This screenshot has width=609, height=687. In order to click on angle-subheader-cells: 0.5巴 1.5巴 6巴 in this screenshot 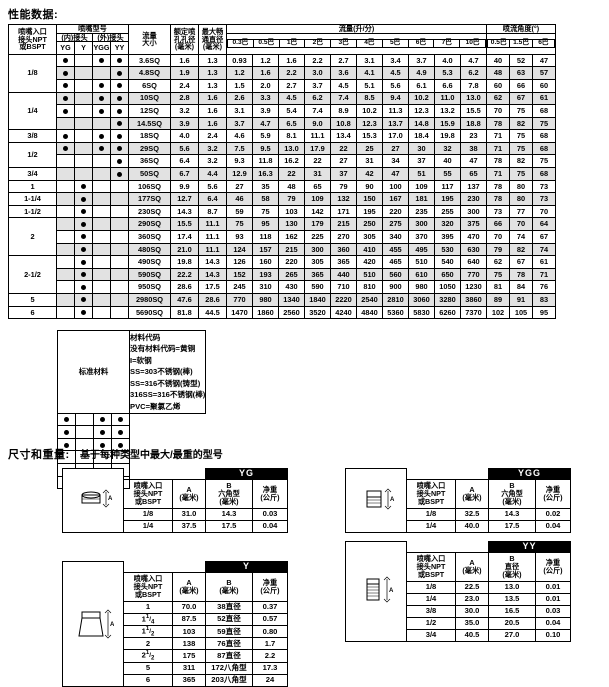, I will do `click(521, 43)`.